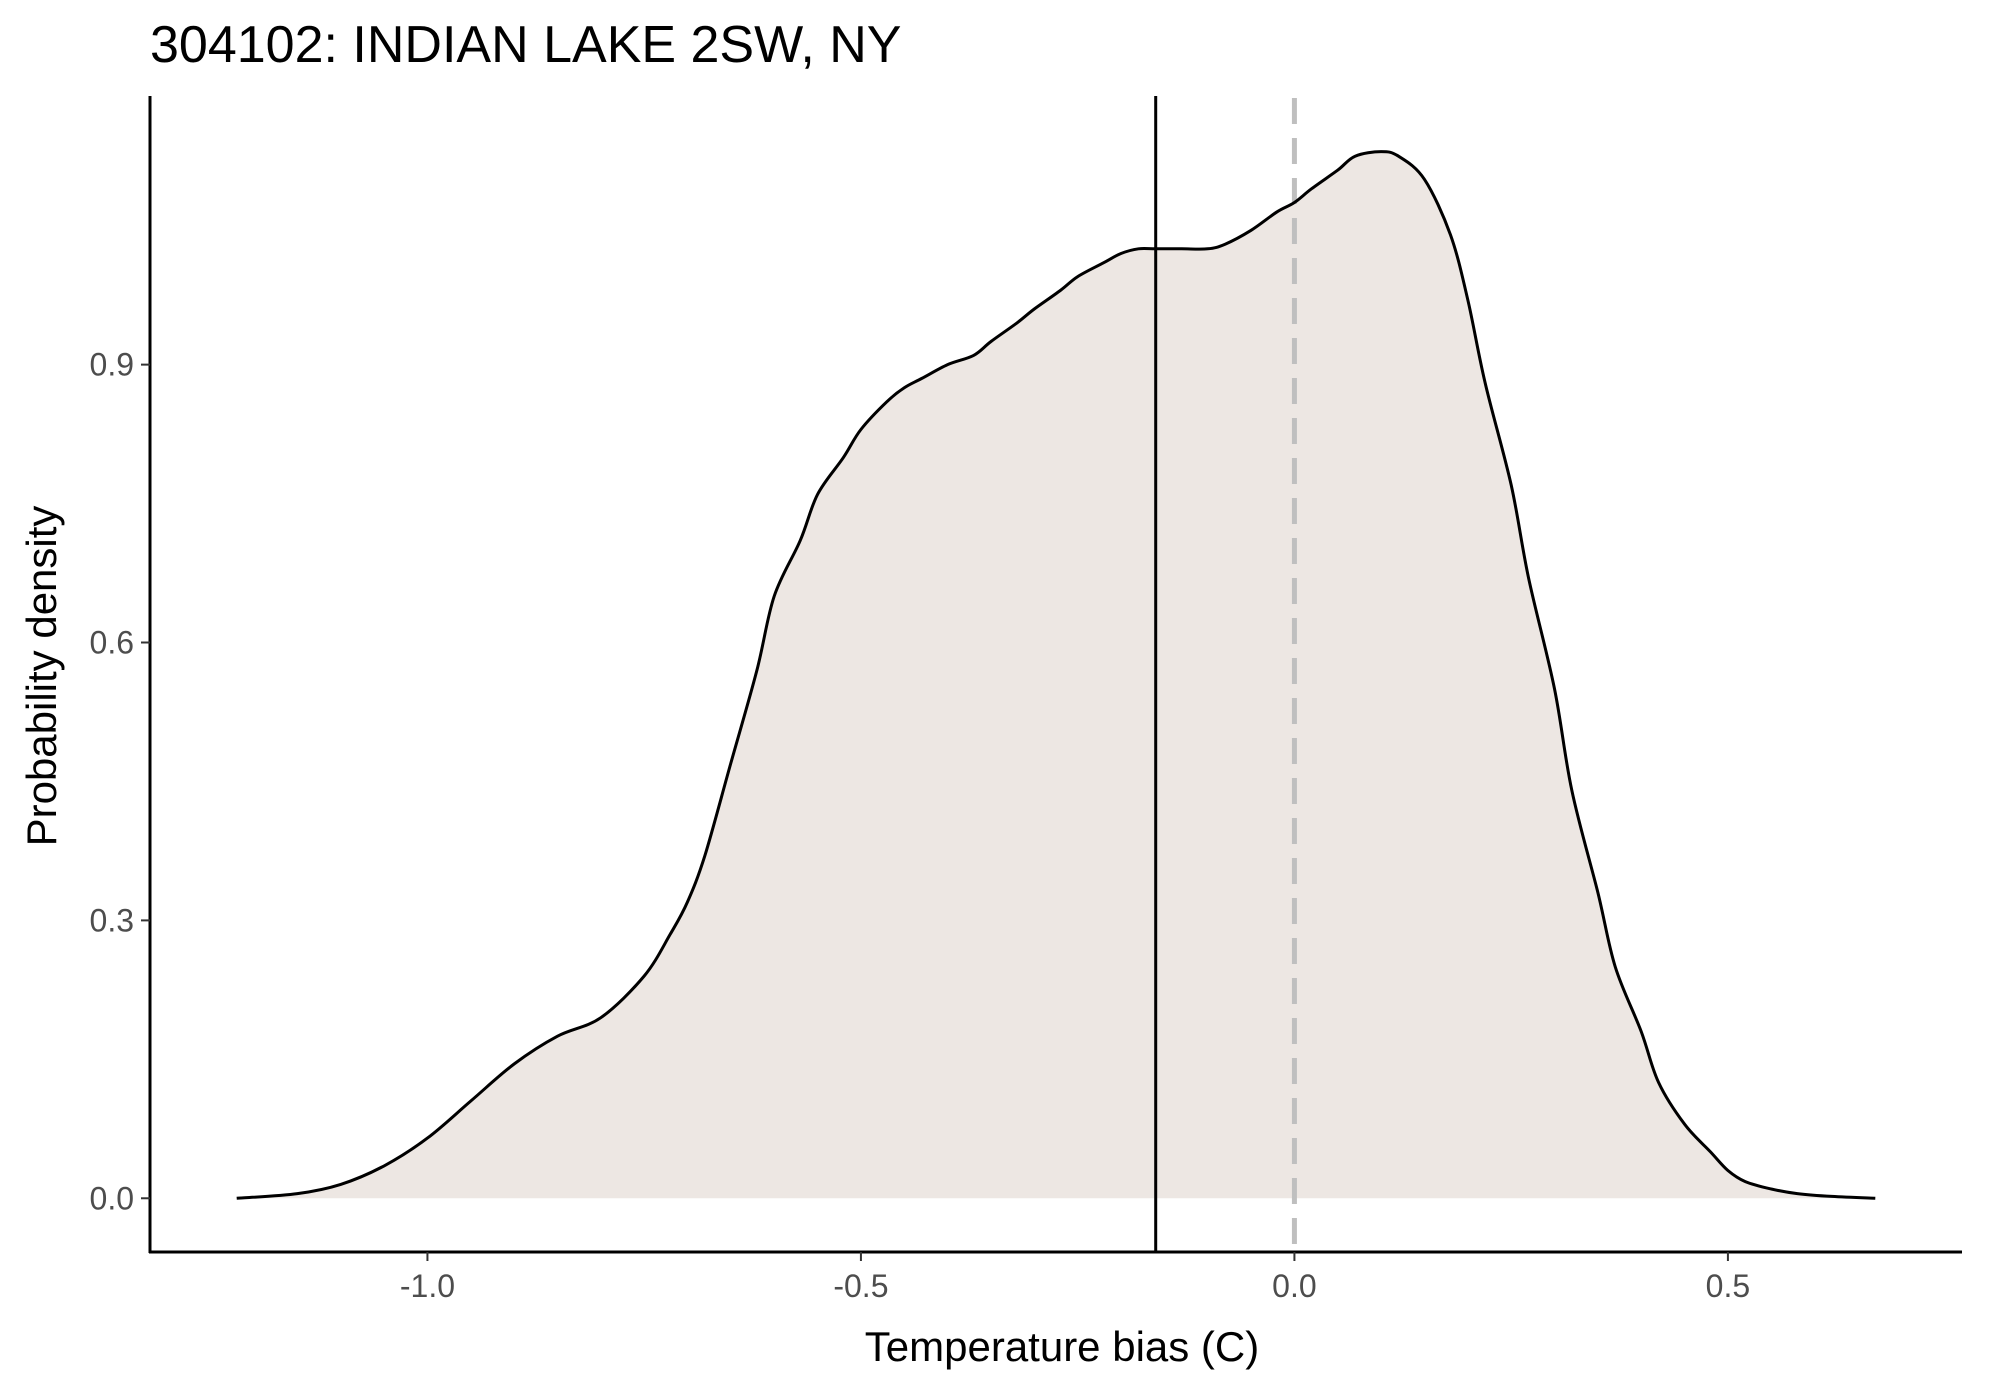 This screenshot has height=1389, width=1990. I want to click on y-tick-label: 0.3, so click(112, 920).